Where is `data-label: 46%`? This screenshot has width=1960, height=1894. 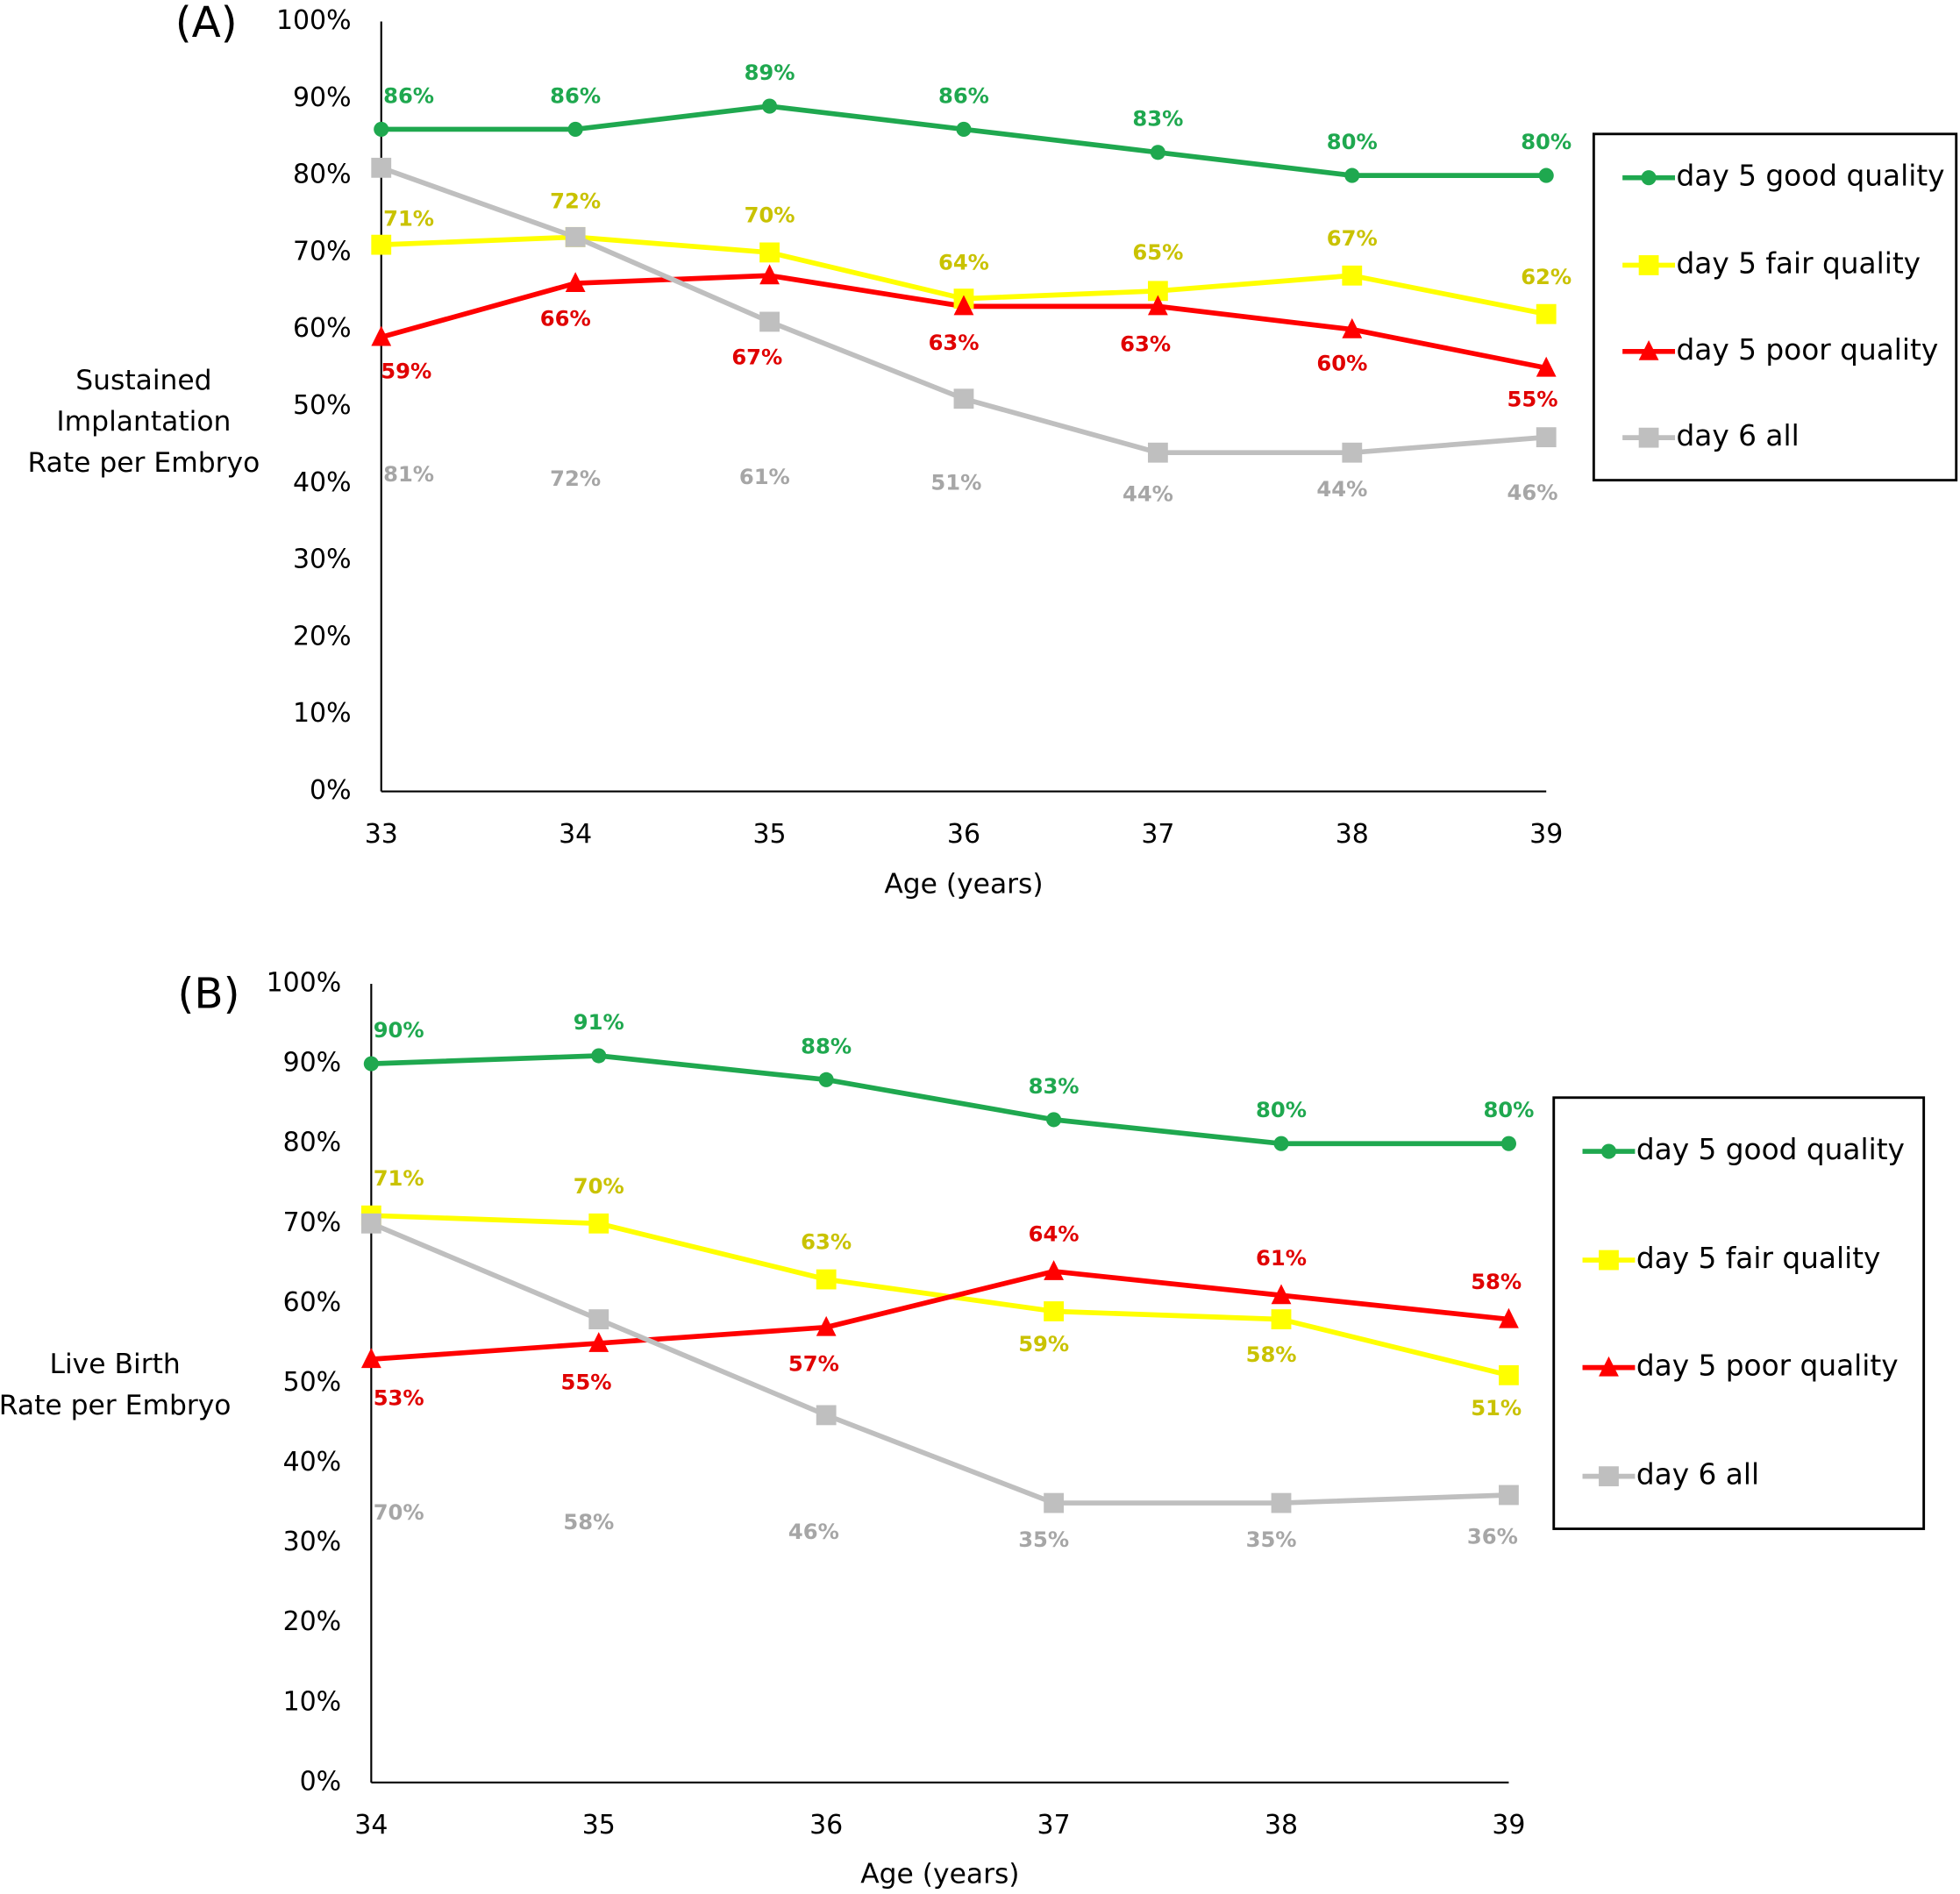
data-label: 46% is located at coordinates (1533, 493).